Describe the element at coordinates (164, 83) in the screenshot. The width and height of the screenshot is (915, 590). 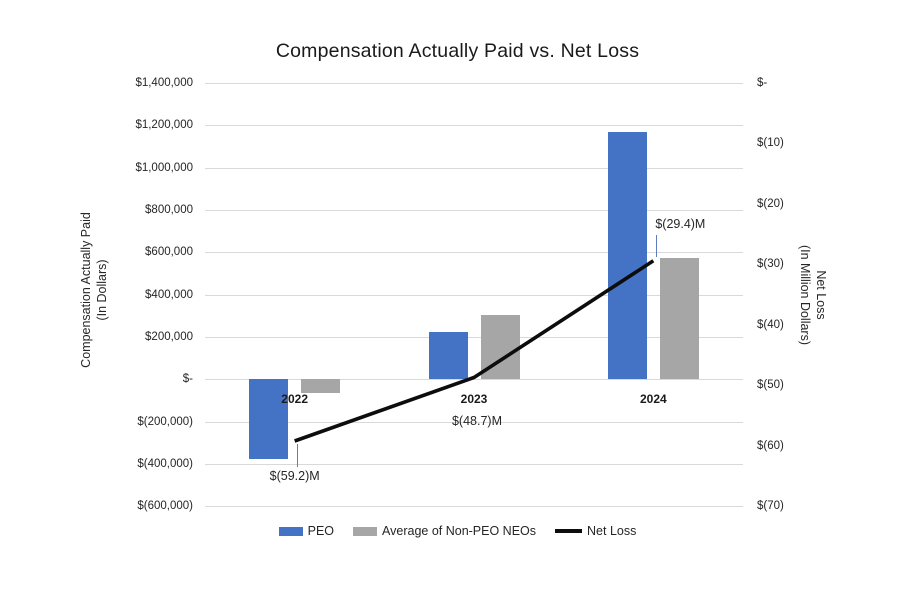
I see `left-axis-tick-label: $1,400,000` at that location.